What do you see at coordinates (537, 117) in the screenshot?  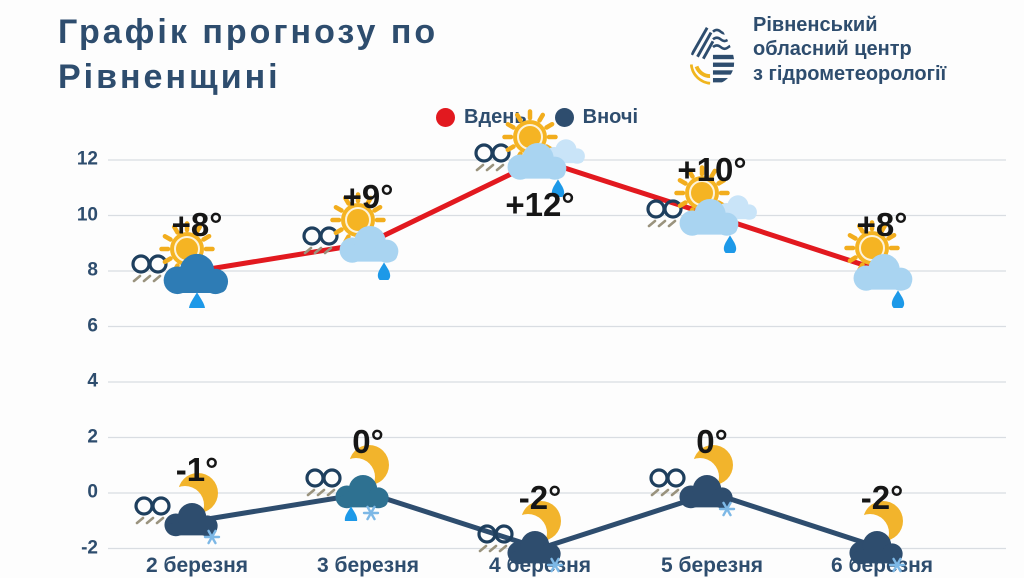 I see `chart-legend: Вдень Вночі` at bounding box center [537, 117].